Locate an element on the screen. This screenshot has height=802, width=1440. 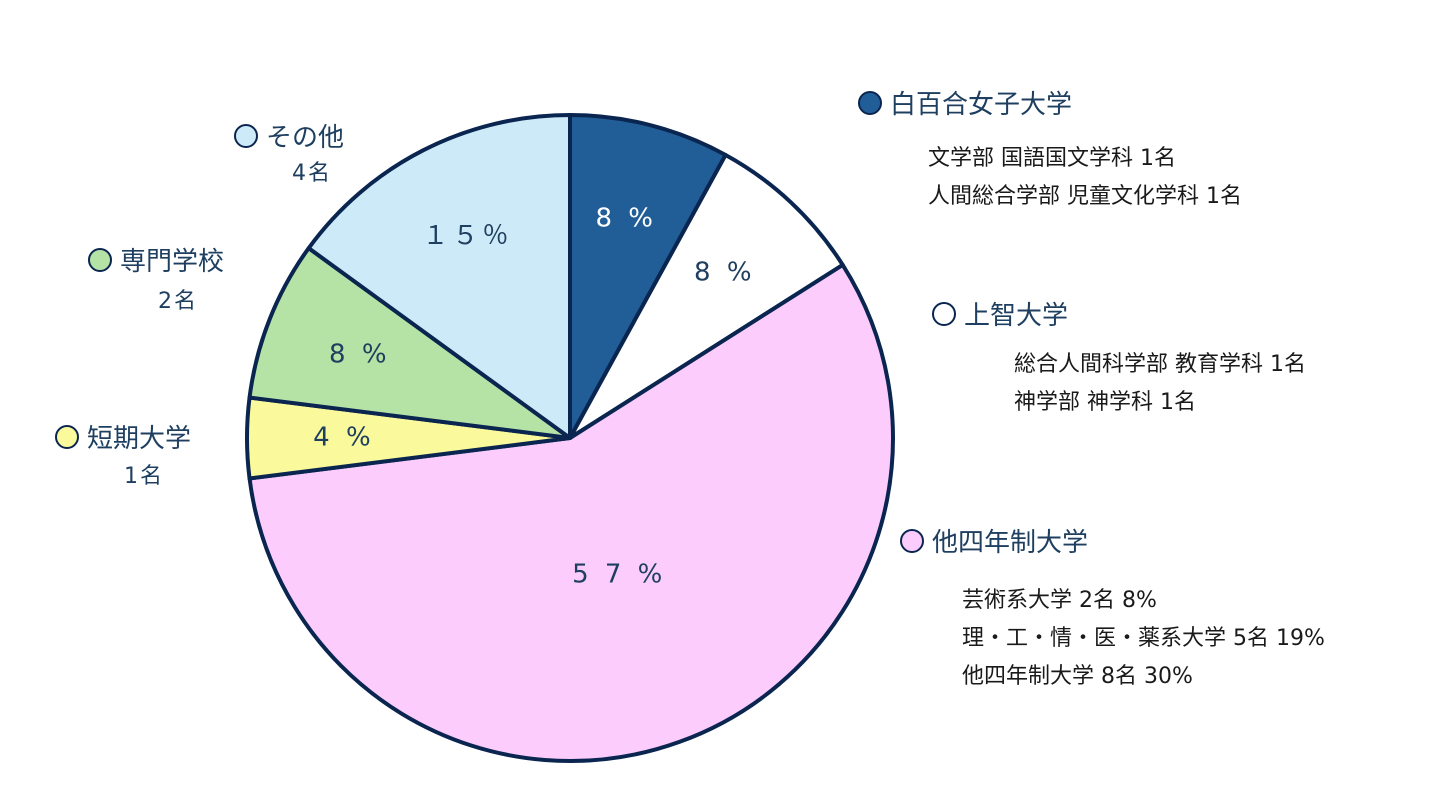
legend-others-name: その他 is located at coordinates (305, 138).